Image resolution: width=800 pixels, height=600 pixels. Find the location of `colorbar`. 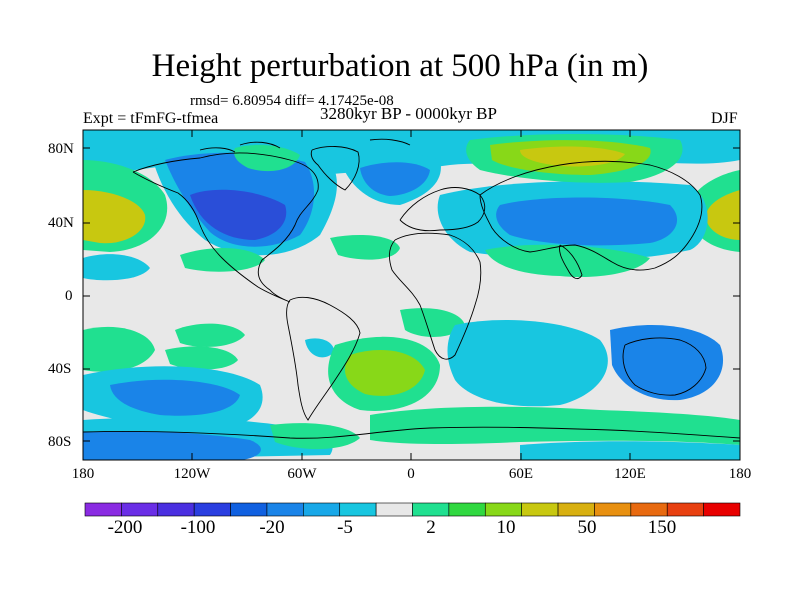

colorbar is located at coordinates (412, 509).